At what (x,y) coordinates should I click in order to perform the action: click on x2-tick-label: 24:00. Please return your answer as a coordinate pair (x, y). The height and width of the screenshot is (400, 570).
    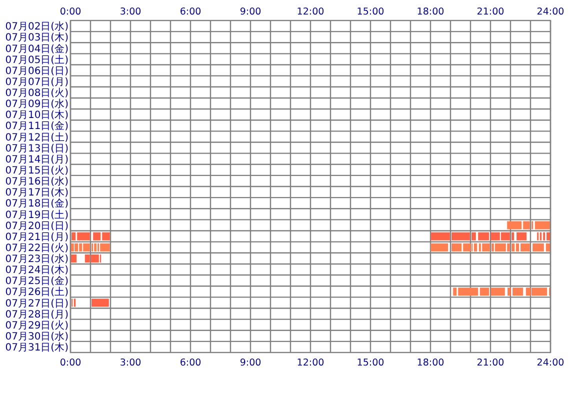
    Looking at the image, I should click on (550, 12).